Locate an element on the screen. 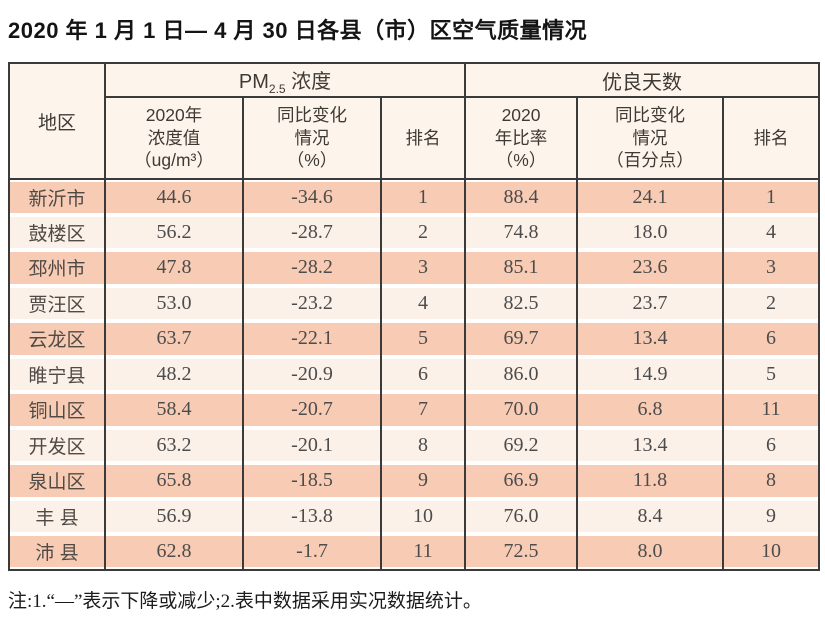 The width and height of the screenshot is (825, 633). pm25-label-suffix: 浓度 is located at coordinates (308, 81).